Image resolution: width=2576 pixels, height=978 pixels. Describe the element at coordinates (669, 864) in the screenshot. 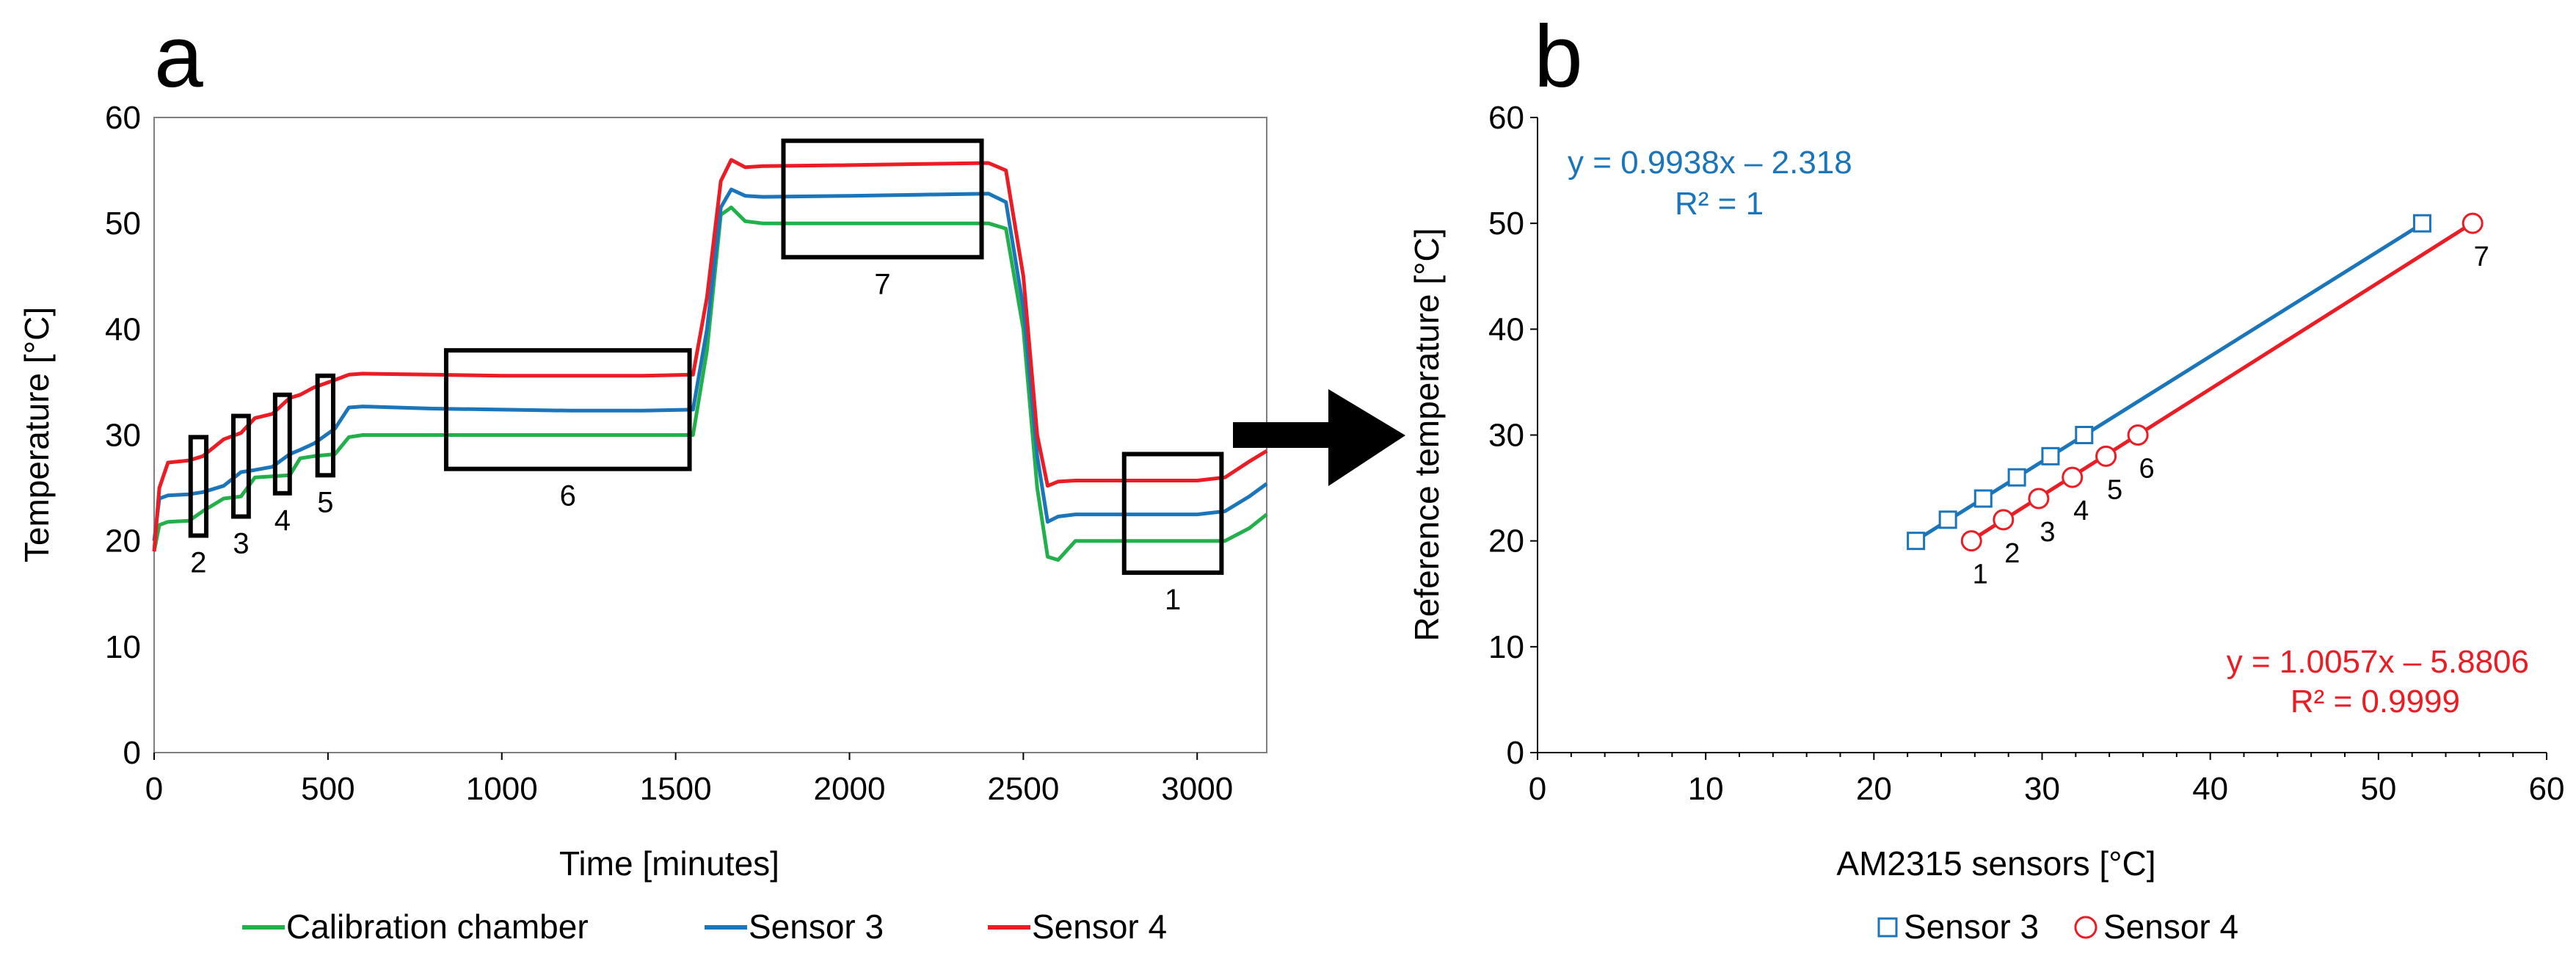

I see `chart-a-xlabel: Time [minutes]` at that location.